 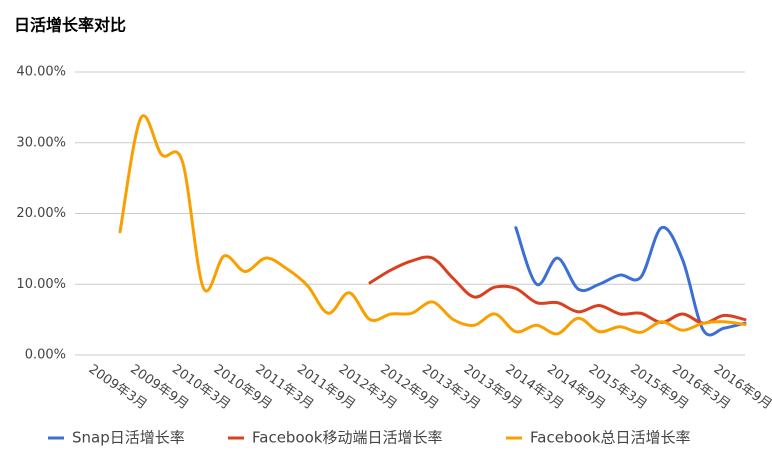 I want to click on legend-label: Facebook移动端日活增长率, so click(x=347, y=438).